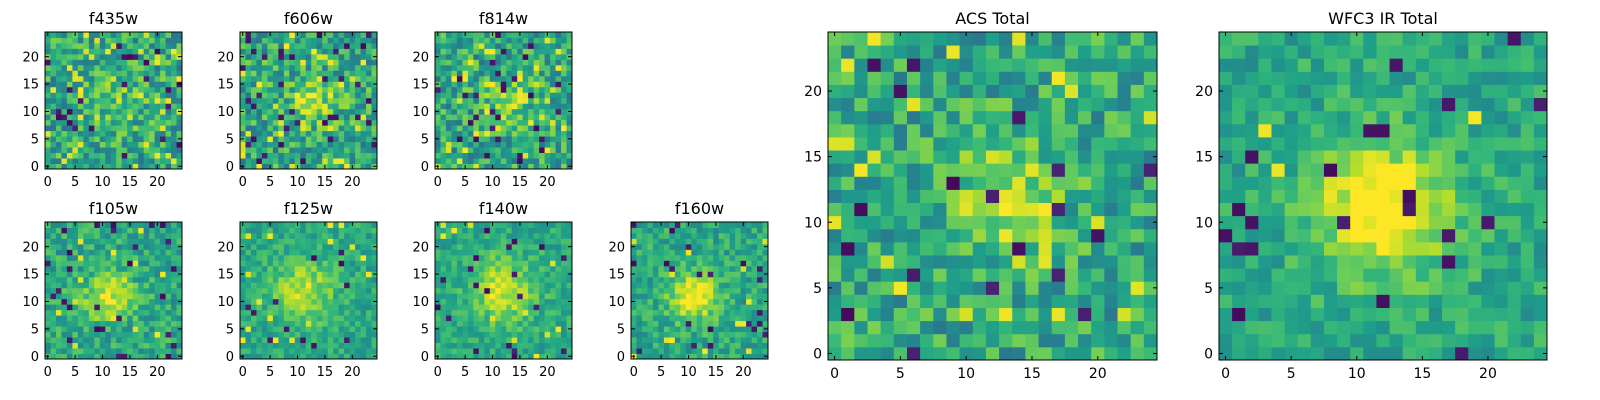 Image resolution: width=1600 pixels, height=400 pixels. I want to click on y-tick-label: 15, so click(616, 275).